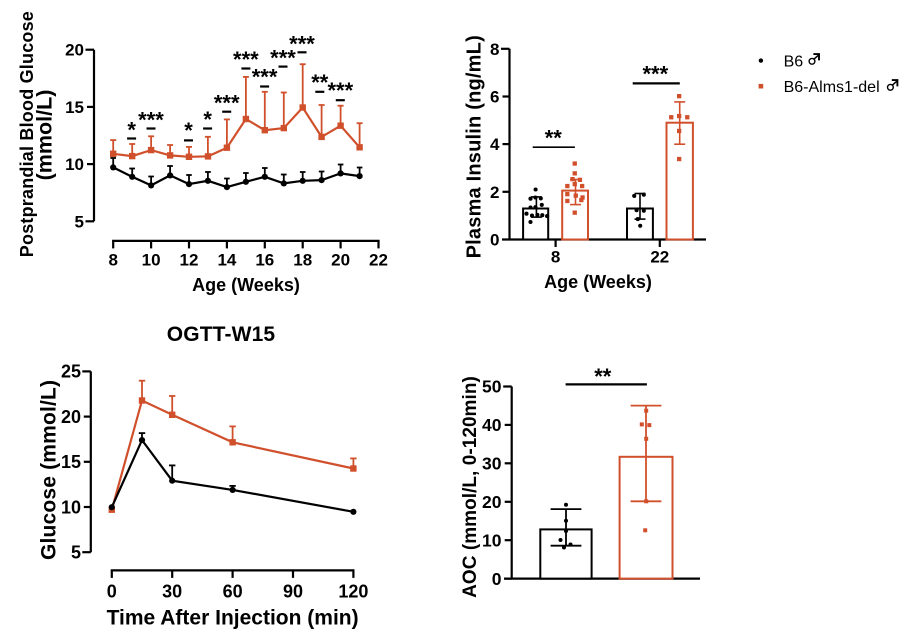 This screenshot has height=644, width=918. I want to click on svg-text: 2, so click(494, 192).